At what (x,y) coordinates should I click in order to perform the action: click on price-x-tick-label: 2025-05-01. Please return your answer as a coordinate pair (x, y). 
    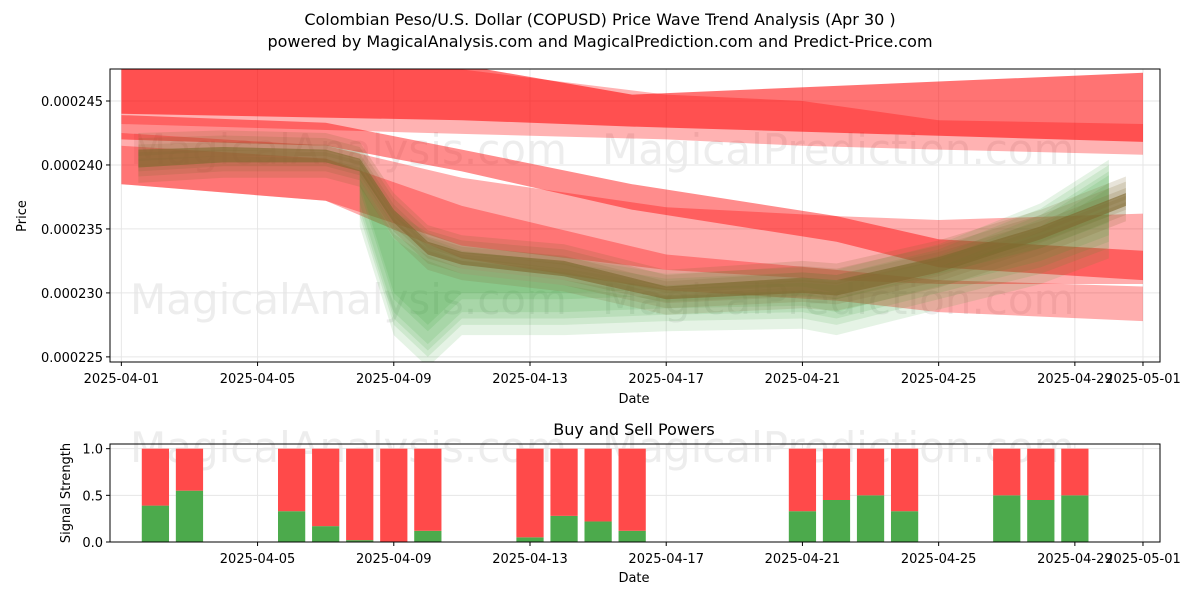
    Looking at the image, I should click on (1143, 379).